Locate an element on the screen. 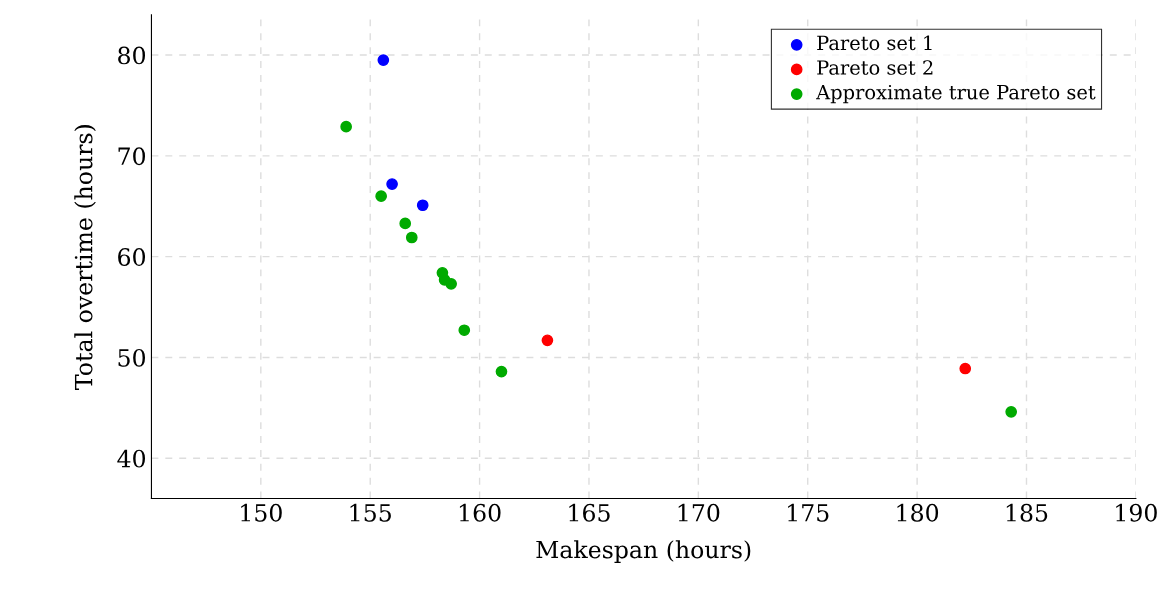 The height and width of the screenshot is (590, 1165). y-tick-label: 80 is located at coordinates (132, 55).